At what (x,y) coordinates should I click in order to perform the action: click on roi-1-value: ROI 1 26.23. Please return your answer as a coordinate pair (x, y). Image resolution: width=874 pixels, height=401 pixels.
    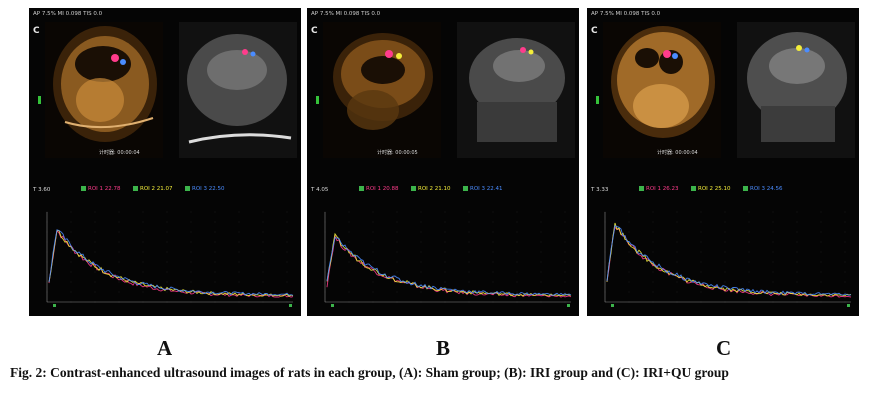
    Looking at the image, I should click on (662, 189).